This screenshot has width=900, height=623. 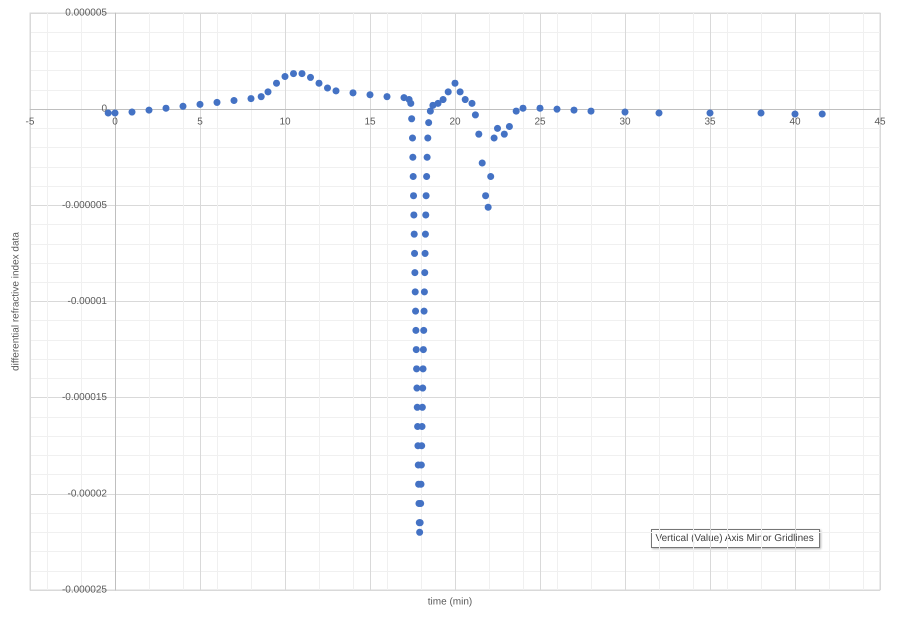 I want to click on y-tick-label: -0.00001, so click(x=88, y=301).